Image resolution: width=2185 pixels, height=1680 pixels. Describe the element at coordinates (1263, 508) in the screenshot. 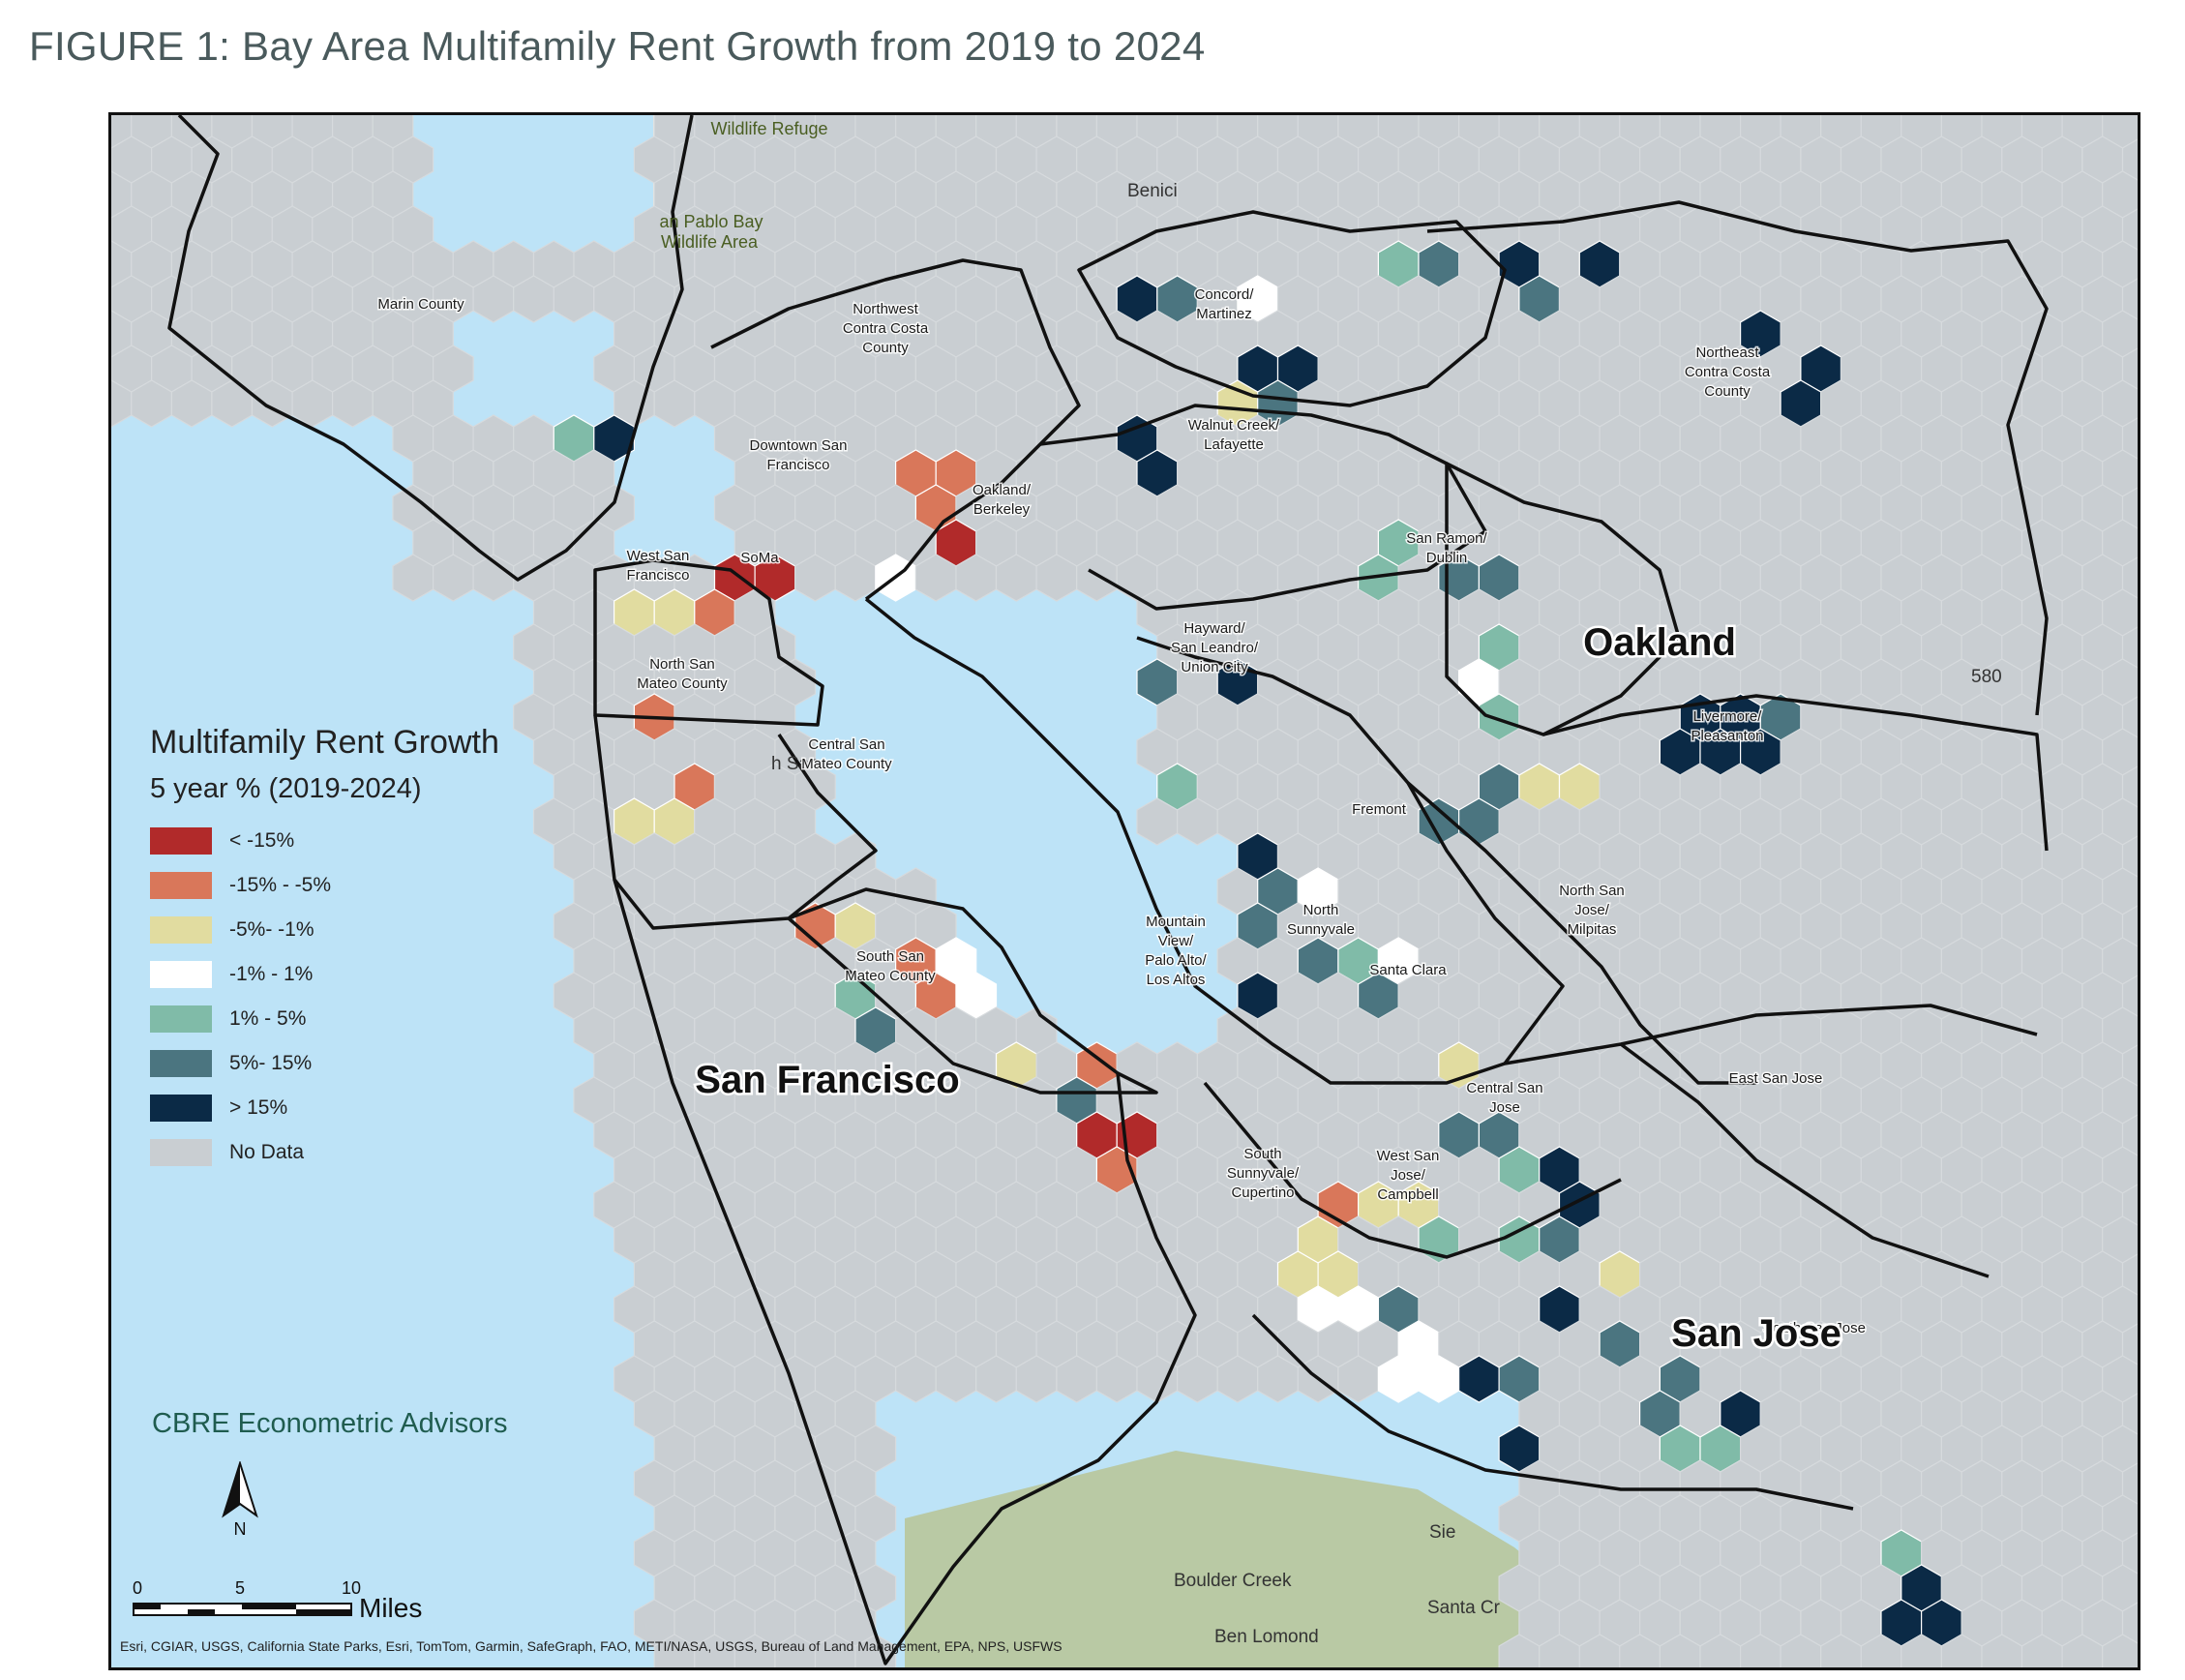

I see `boundary-walnut` at that location.